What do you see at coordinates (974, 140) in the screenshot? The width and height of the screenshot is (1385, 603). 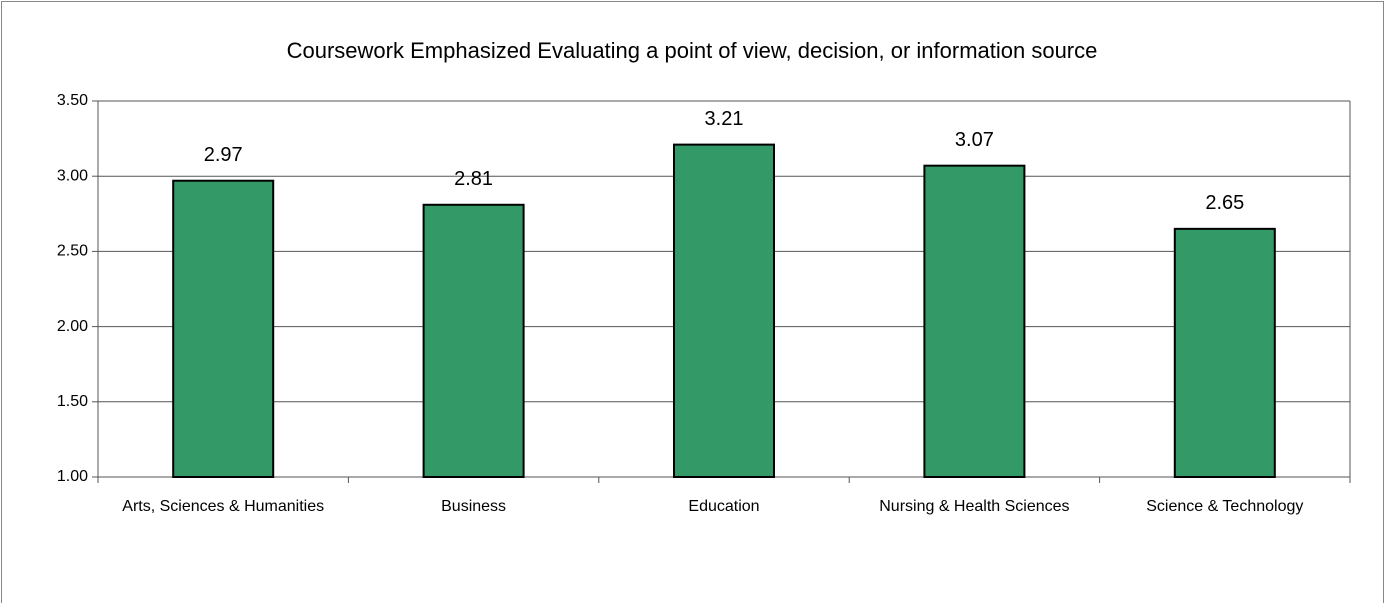 I see `data-label: 3.07` at bounding box center [974, 140].